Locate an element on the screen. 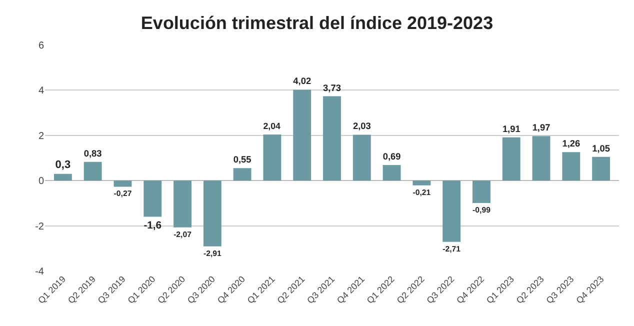 The image size is (634, 326). y-tick-label: 4 is located at coordinates (41, 91).